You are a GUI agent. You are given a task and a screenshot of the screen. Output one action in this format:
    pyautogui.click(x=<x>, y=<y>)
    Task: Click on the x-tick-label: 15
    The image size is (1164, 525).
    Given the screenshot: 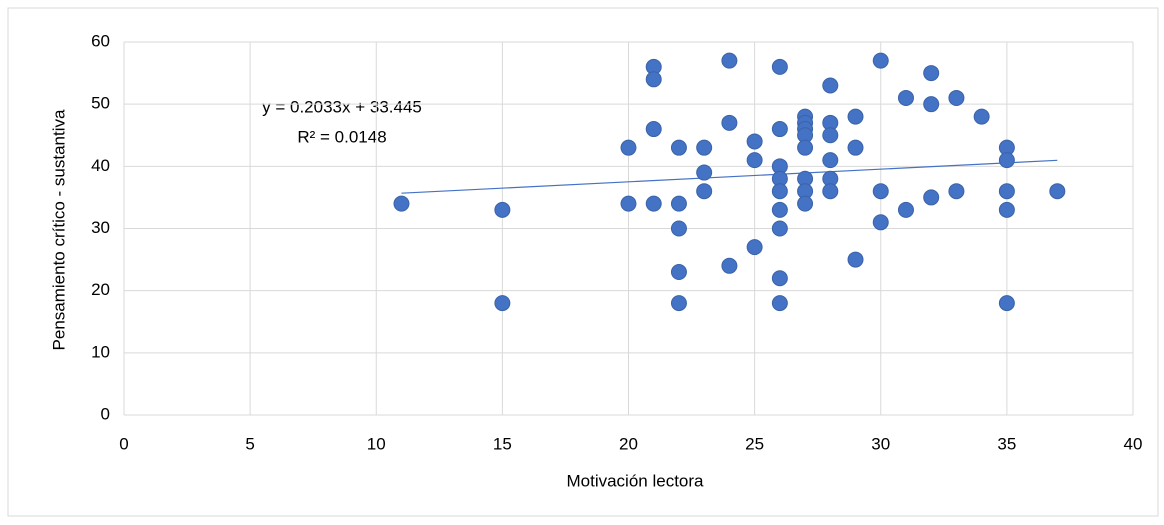 What is the action you would take?
    pyautogui.click(x=502, y=443)
    